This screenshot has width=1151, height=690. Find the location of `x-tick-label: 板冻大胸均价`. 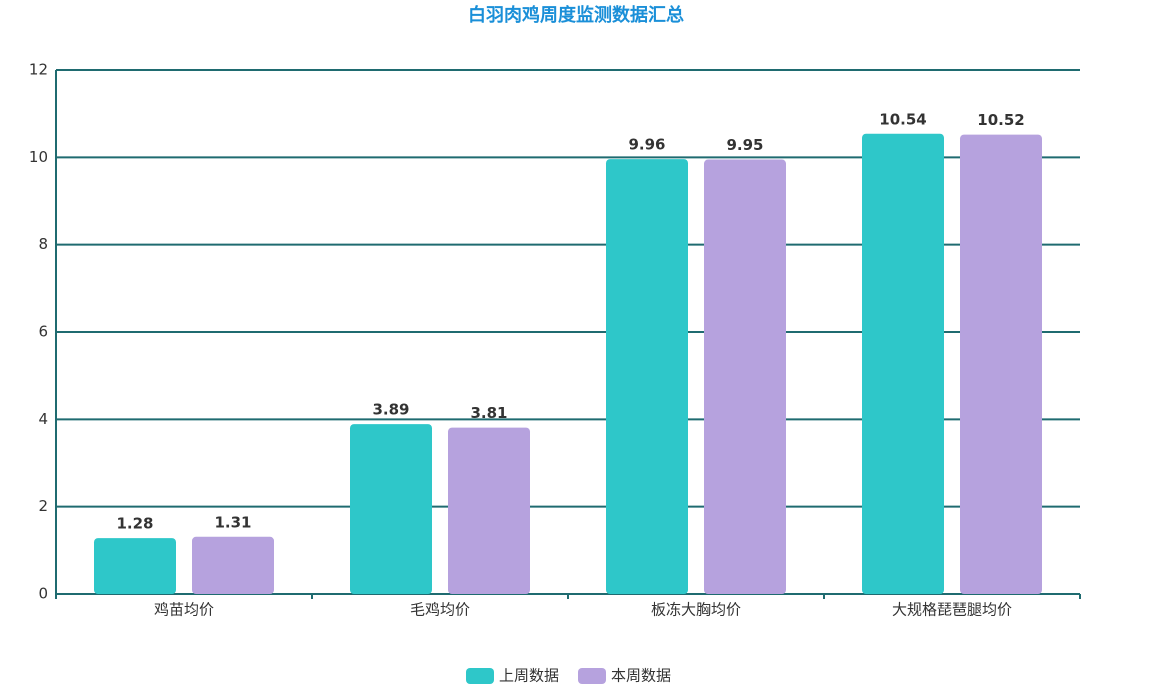

x-tick-label: 板冻大胸均价 is located at coordinates (696, 610).